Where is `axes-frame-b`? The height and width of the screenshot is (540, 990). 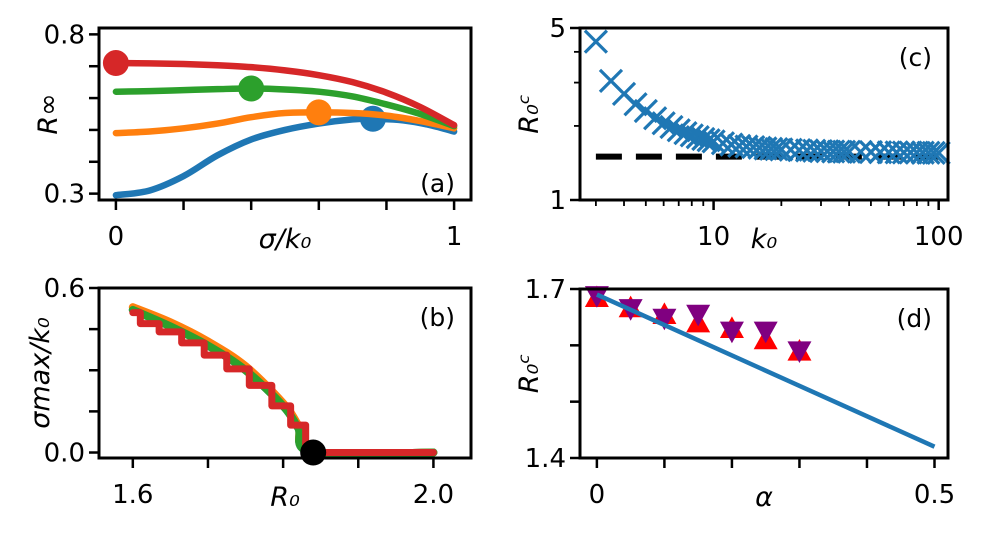
axes-frame-b is located at coordinates (285, 373).